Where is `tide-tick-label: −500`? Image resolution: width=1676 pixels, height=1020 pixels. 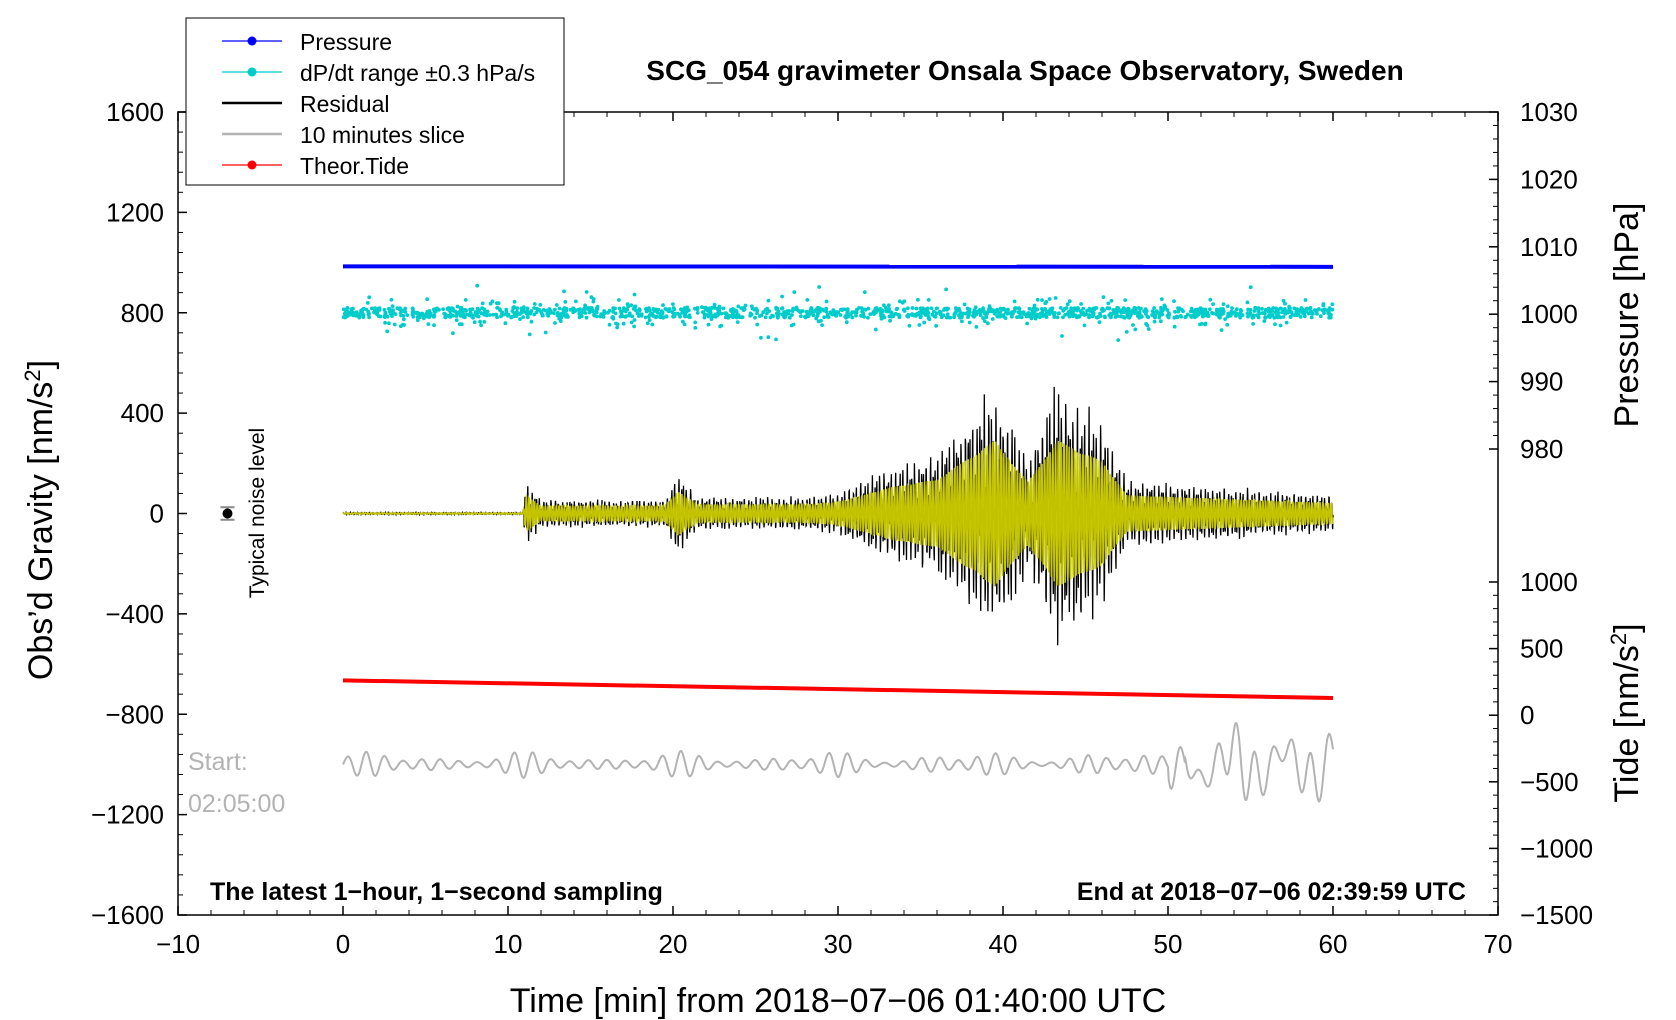
tide-tick-label: −500 is located at coordinates (1549, 782).